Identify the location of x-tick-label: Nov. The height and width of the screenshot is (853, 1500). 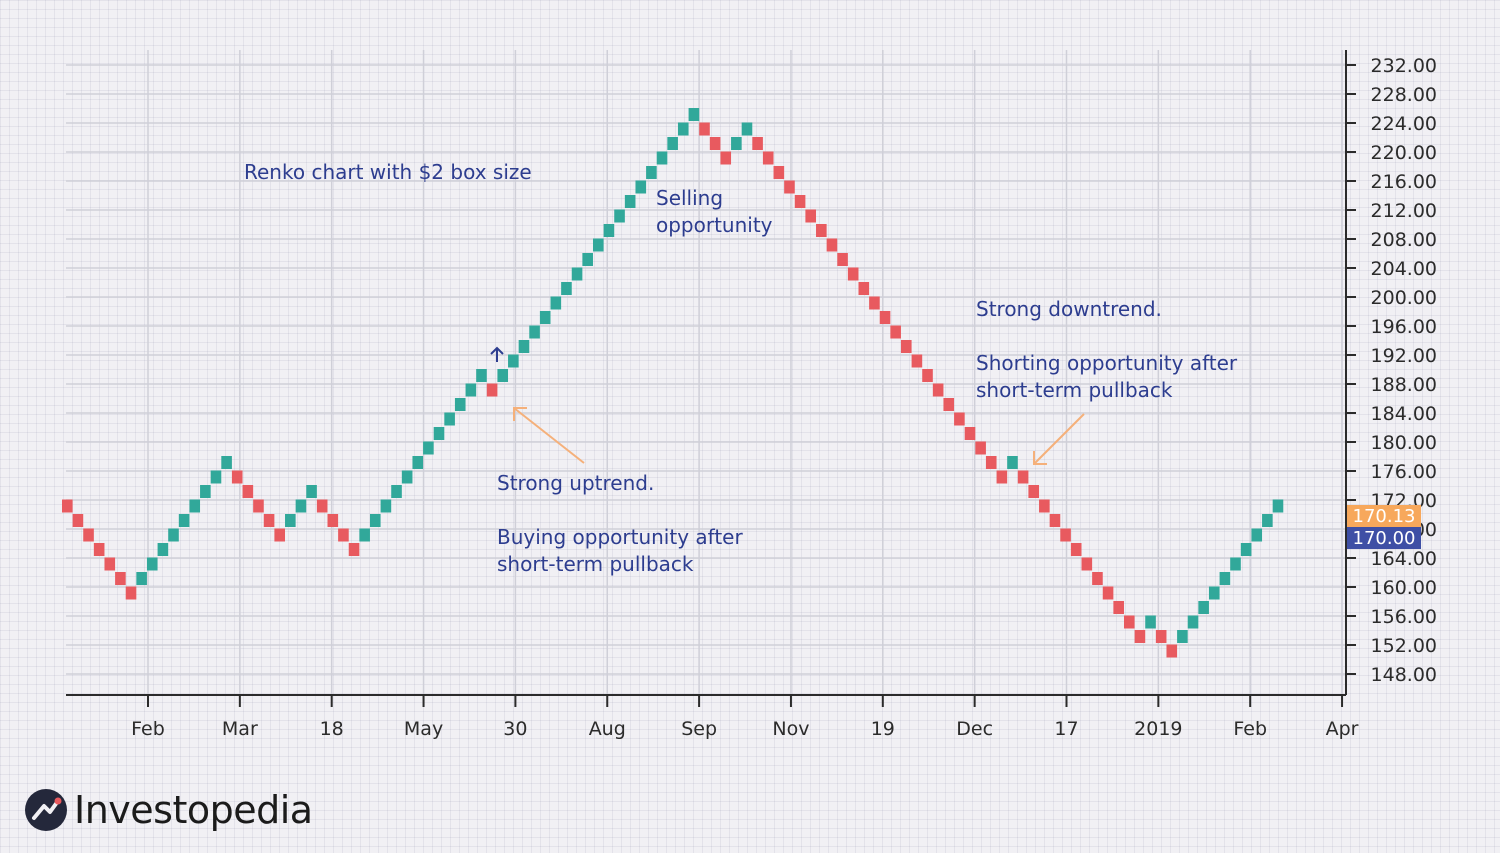
(790, 729).